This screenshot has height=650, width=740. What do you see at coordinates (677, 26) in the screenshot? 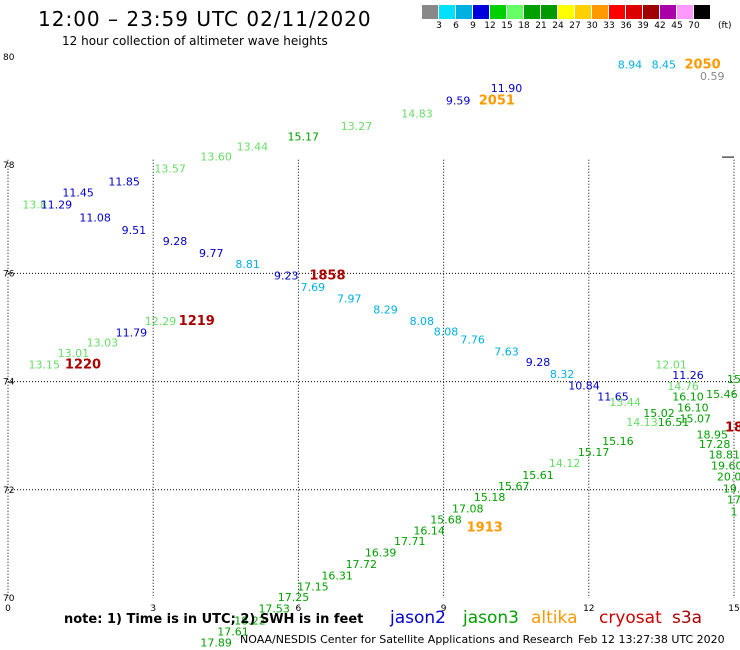
I see `color-scale-label: 45` at bounding box center [677, 26].